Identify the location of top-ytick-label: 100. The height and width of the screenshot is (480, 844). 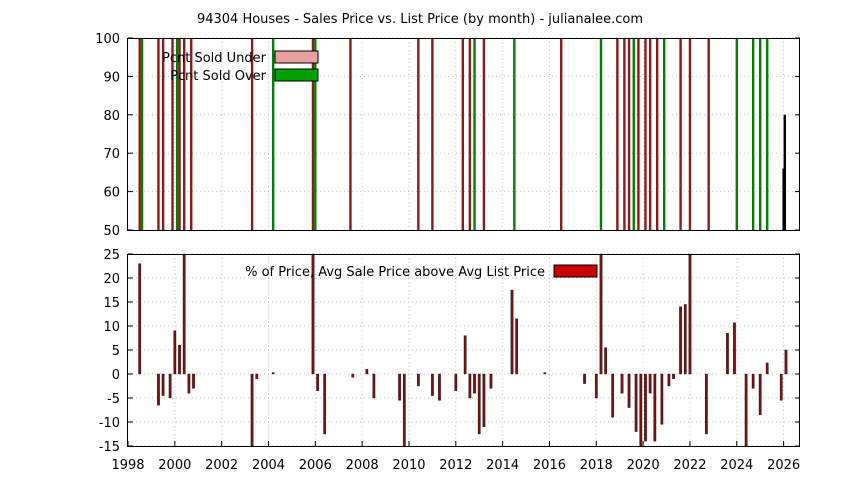
(107, 39).